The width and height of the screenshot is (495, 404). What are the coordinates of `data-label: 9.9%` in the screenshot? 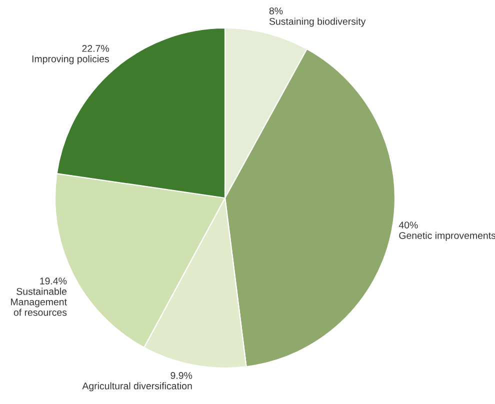 It's located at (181, 375).